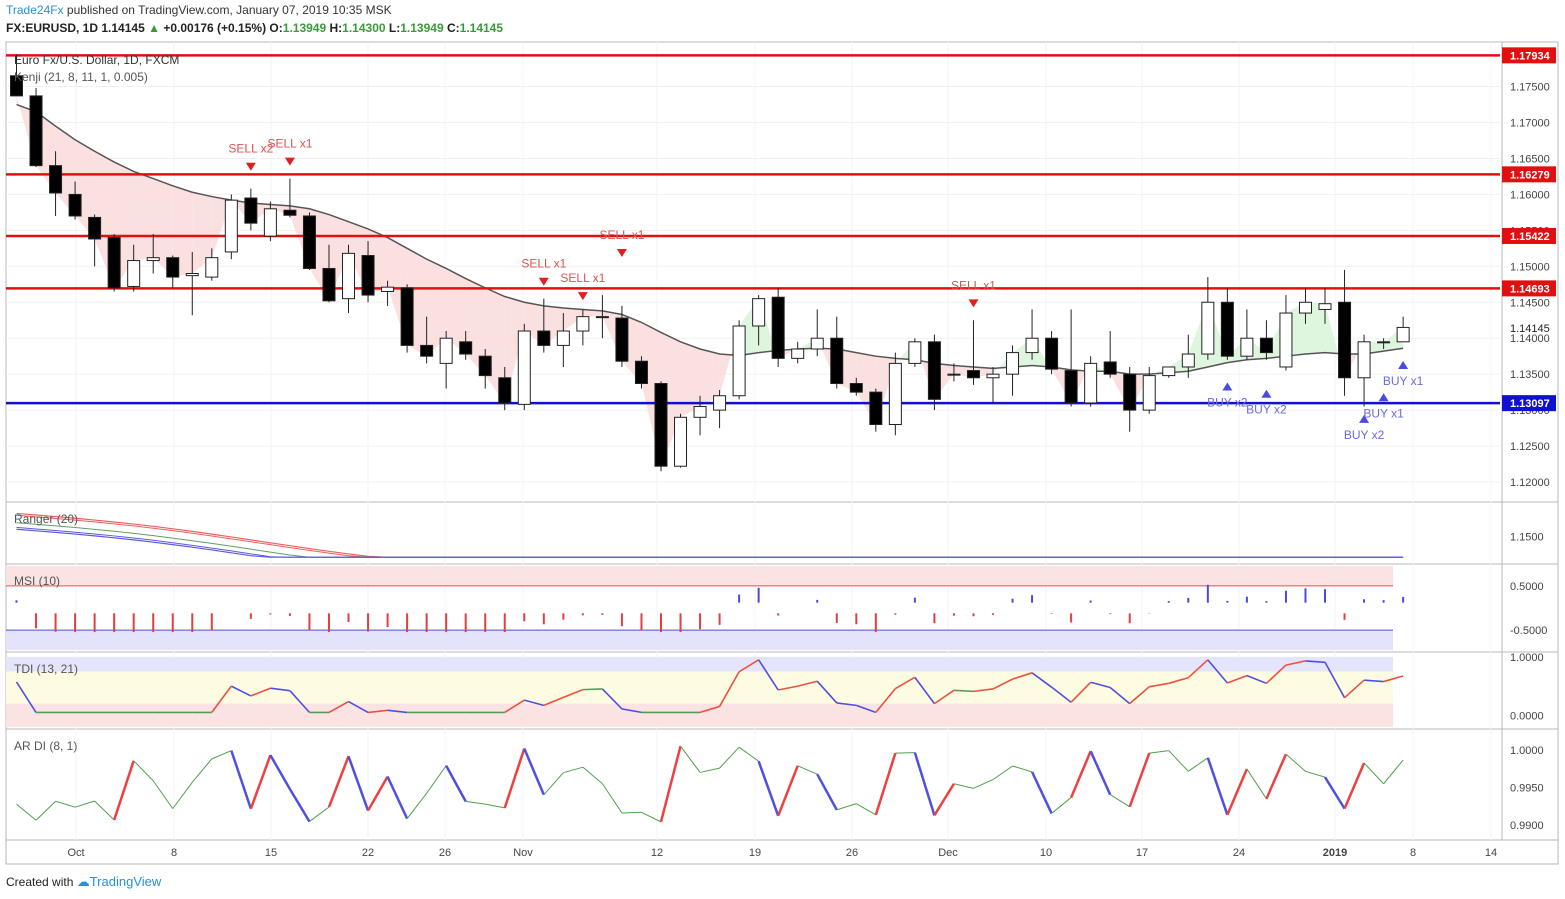 Image resolution: width=1565 pixels, height=899 pixels. What do you see at coordinates (37, 581) in the screenshot?
I see `msi-legend: MSI (10)` at bounding box center [37, 581].